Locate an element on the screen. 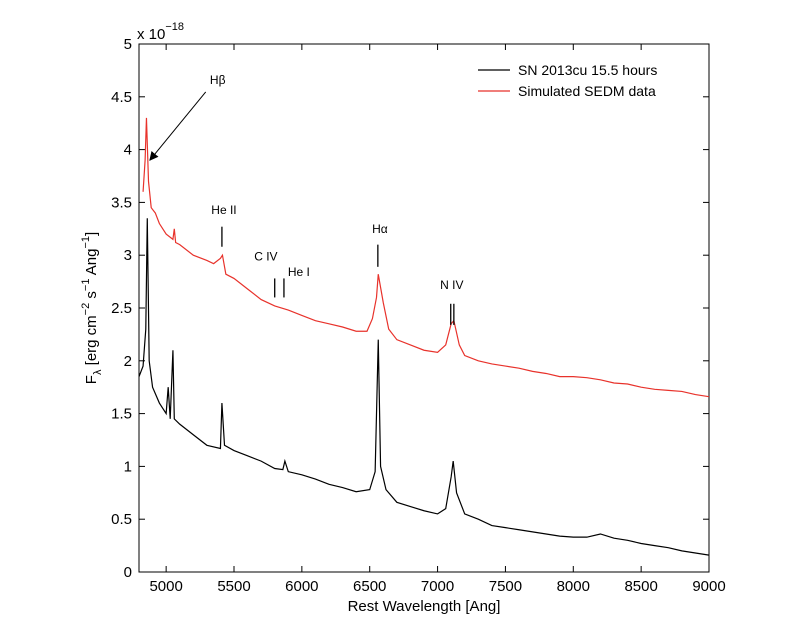 The height and width of the screenshot is (623, 807). annotation-label: N IV is located at coordinates (451, 285).